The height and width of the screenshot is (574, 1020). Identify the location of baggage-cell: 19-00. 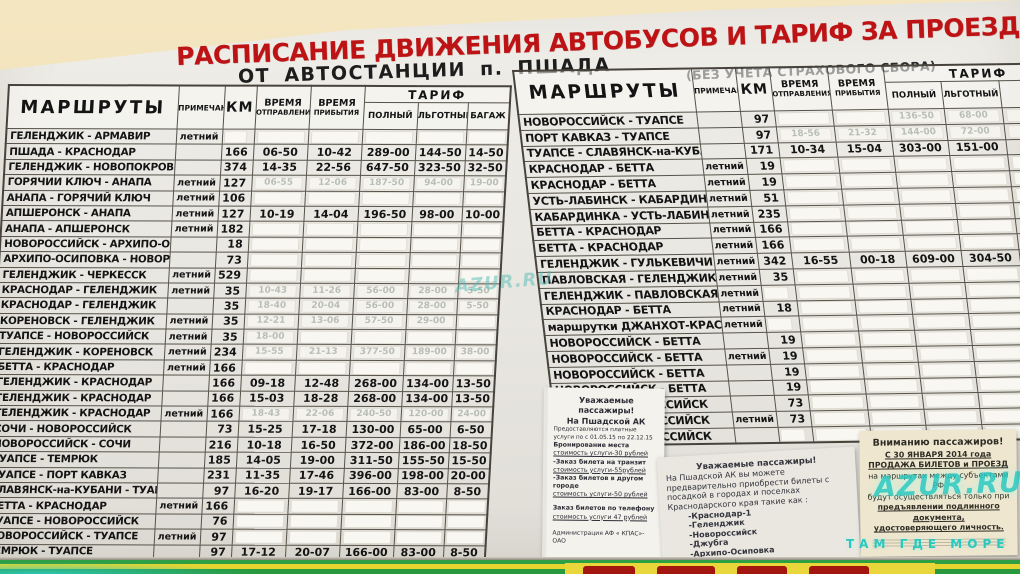
(484, 183).